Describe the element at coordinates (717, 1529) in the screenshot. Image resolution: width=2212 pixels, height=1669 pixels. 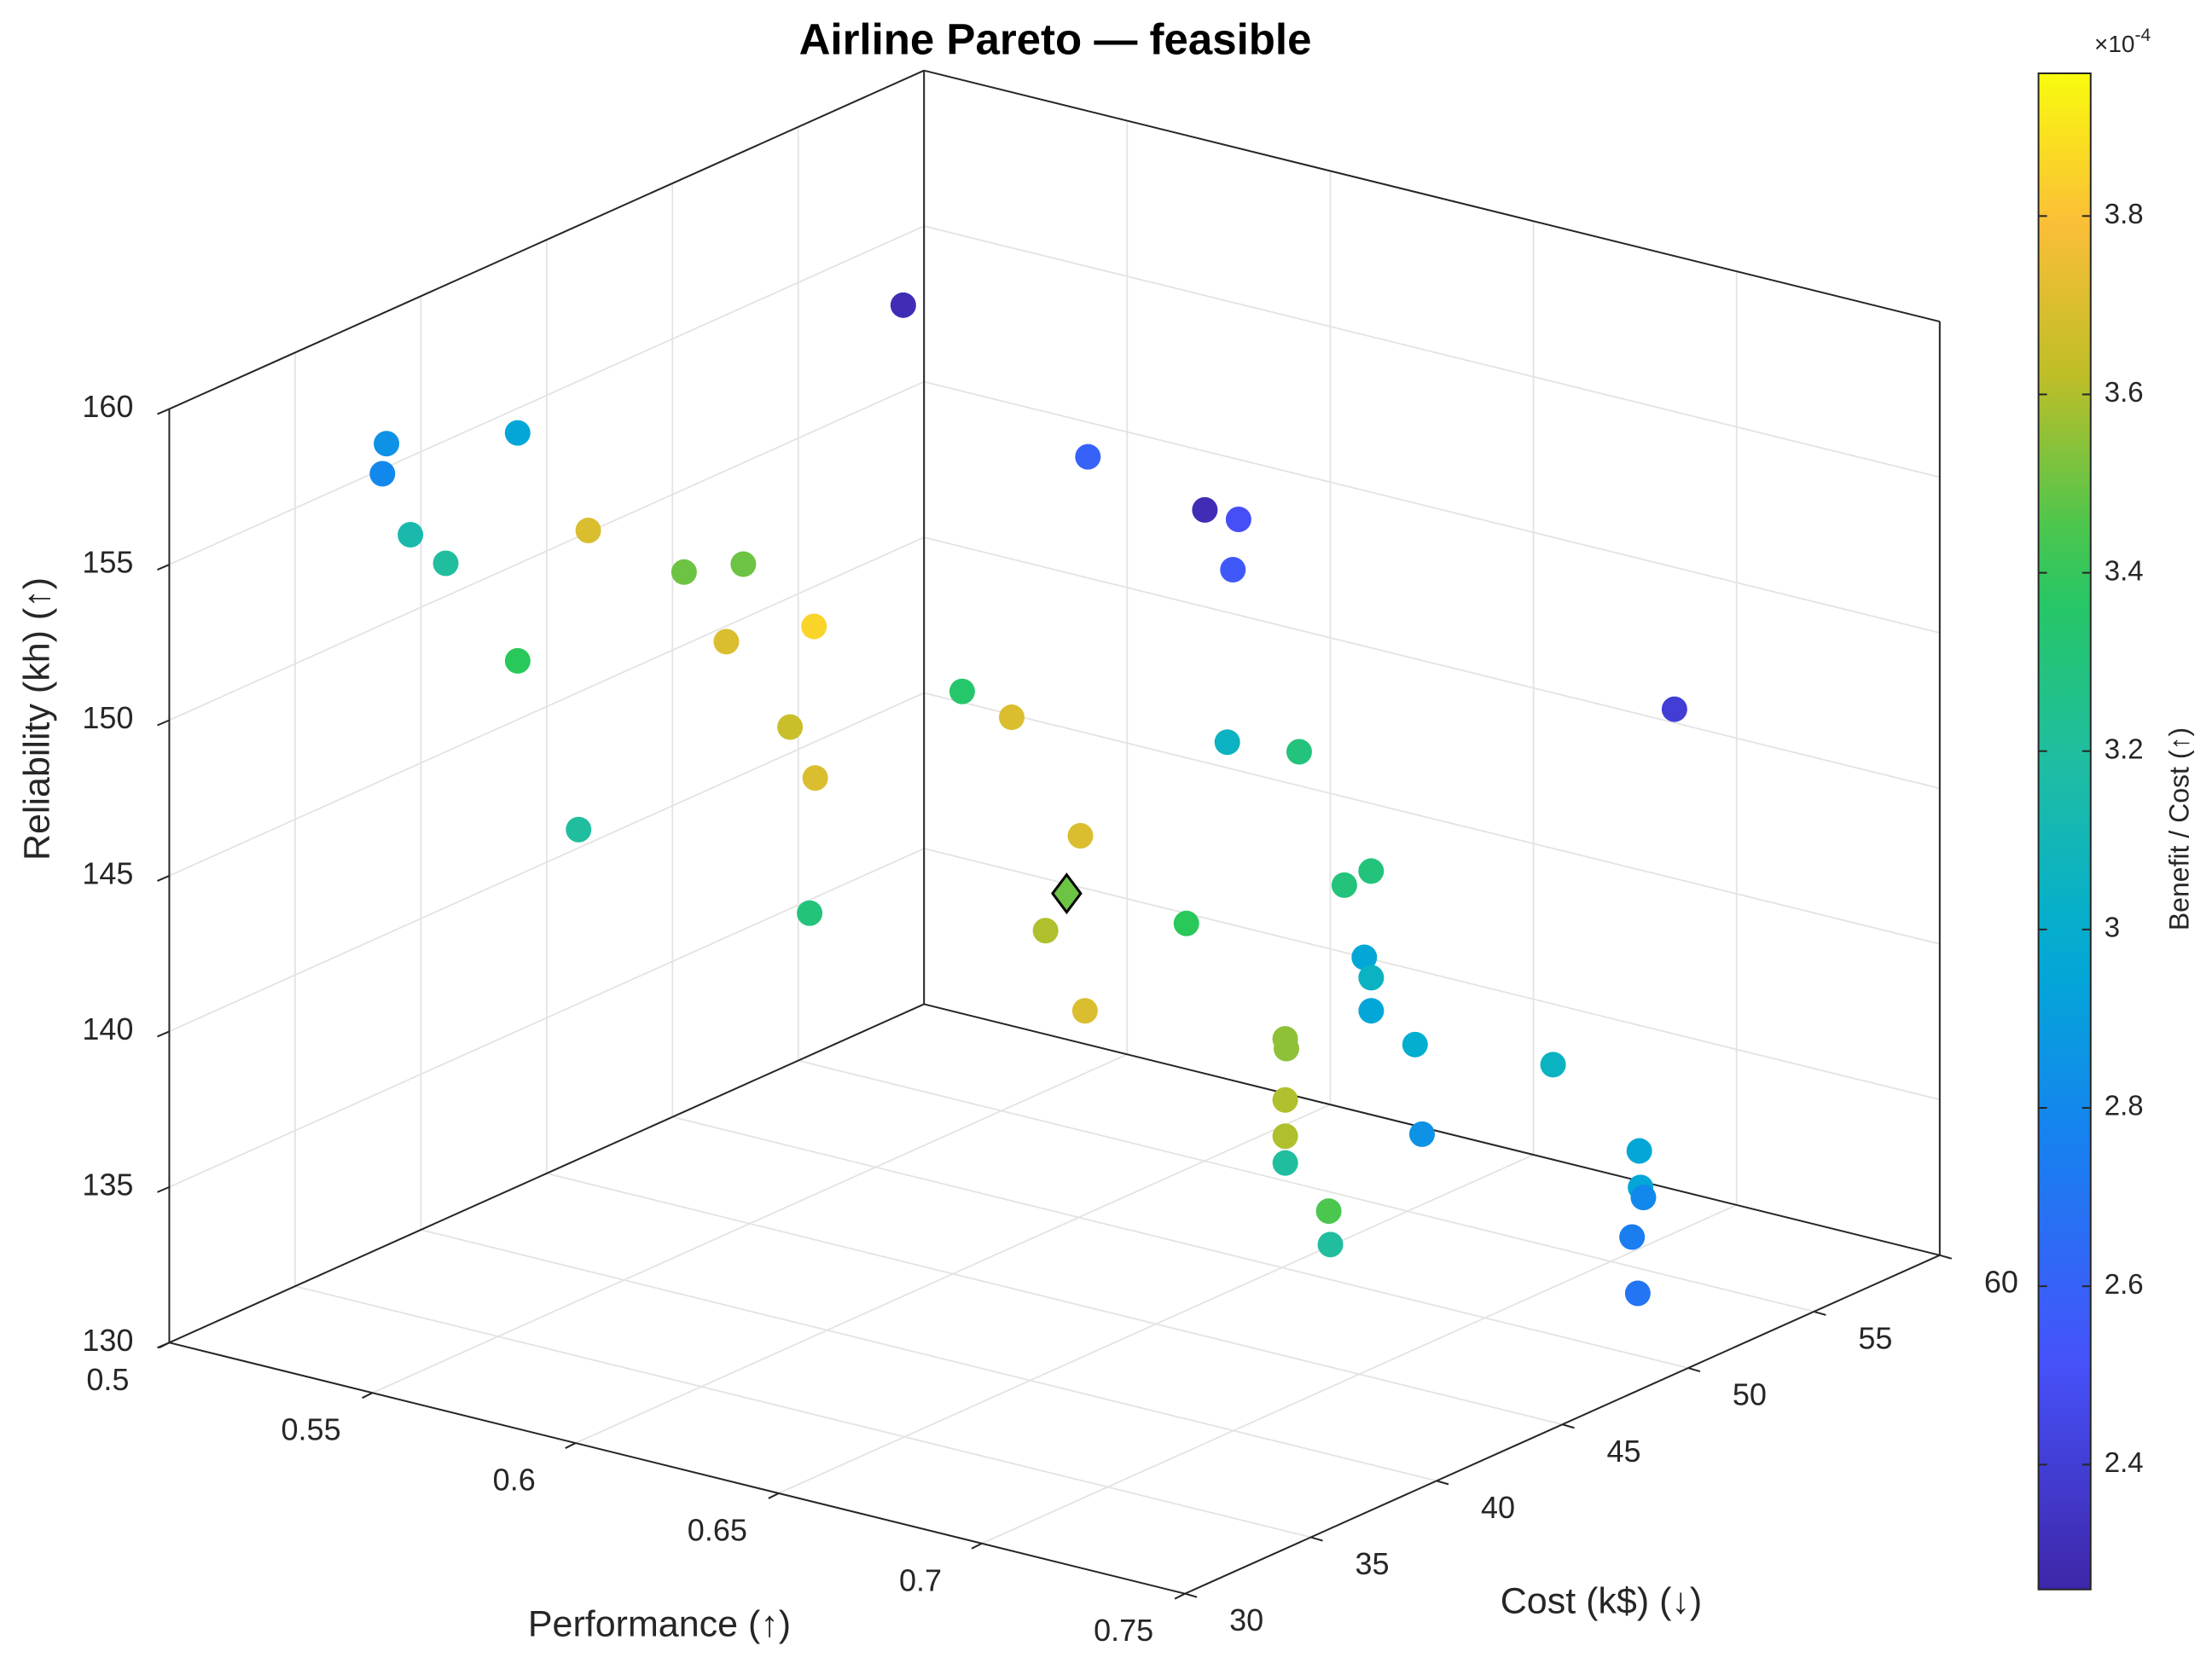
I see `x-tick-label: 0.65` at that location.